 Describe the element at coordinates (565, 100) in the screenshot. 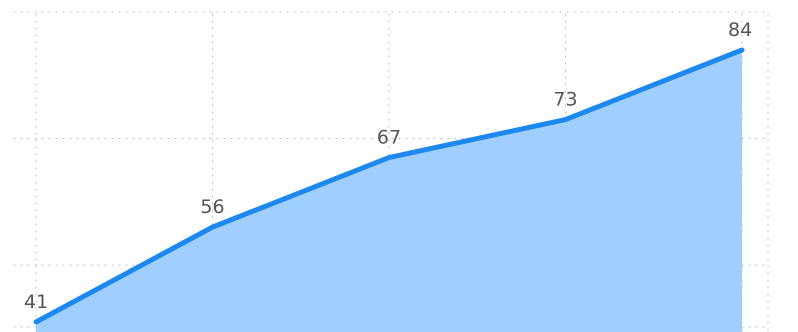

I see `data-label-4: 73` at that location.